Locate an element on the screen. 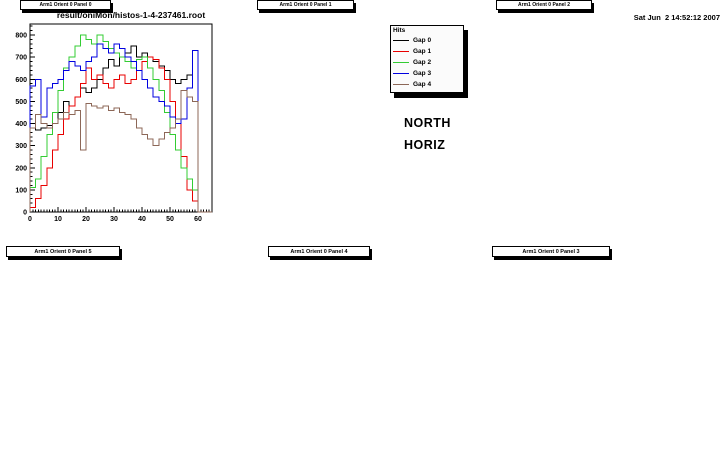  legend-entry-label: Gap 2 is located at coordinates (422, 62).